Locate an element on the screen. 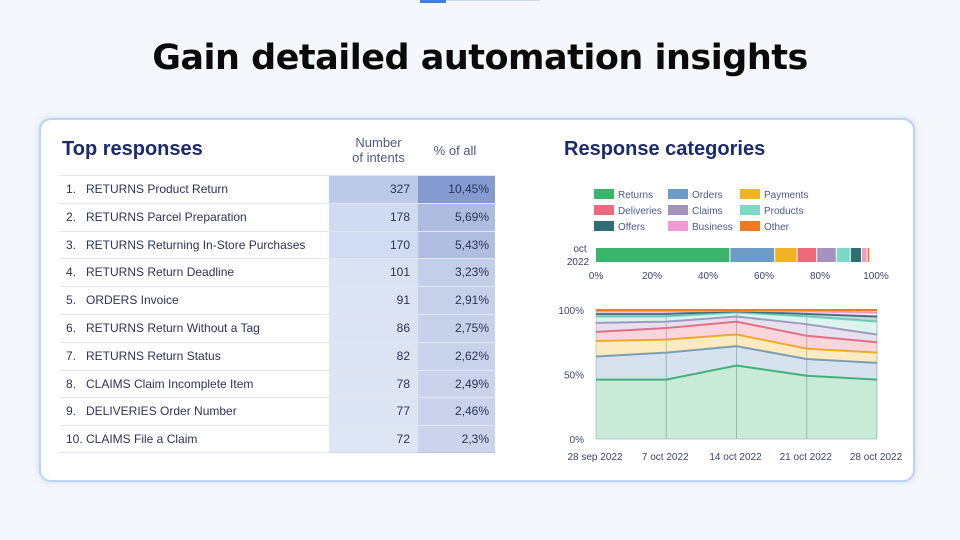  intent-count: 91 is located at coordinates (403, 300).